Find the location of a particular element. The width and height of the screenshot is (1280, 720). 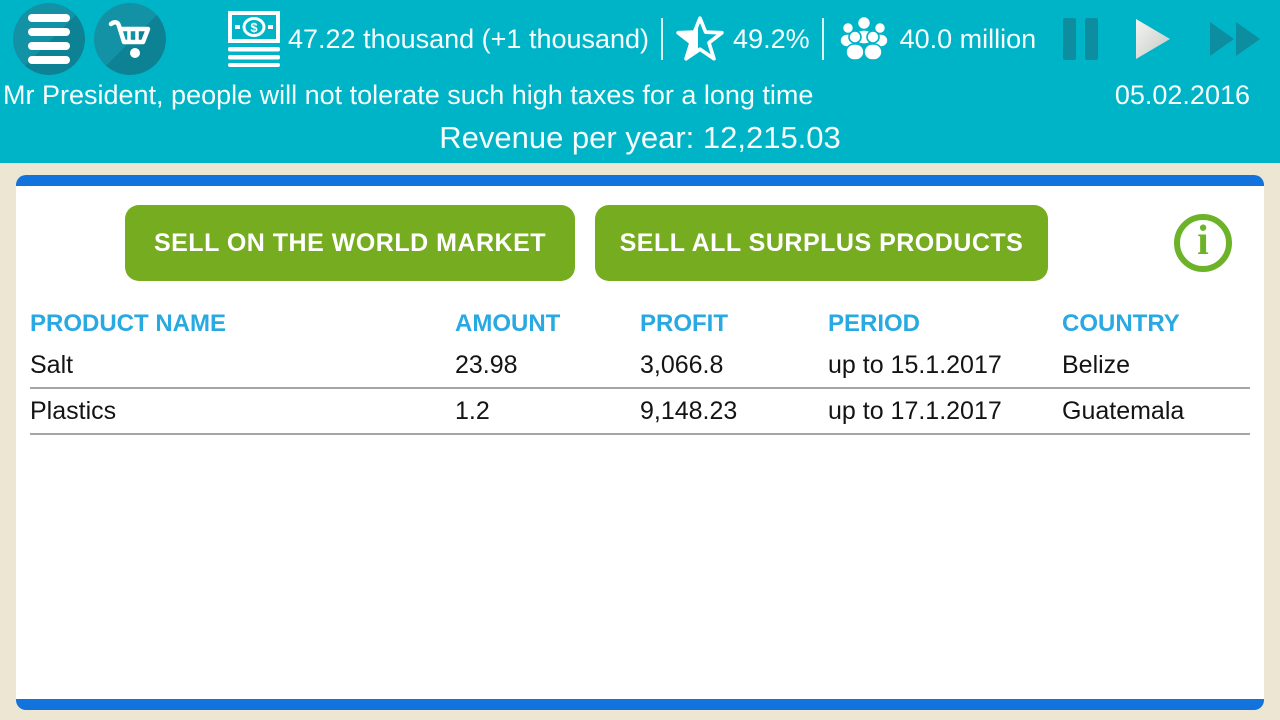

cell-period: up to 15.1.2017 is located at coordinates (915, 364).